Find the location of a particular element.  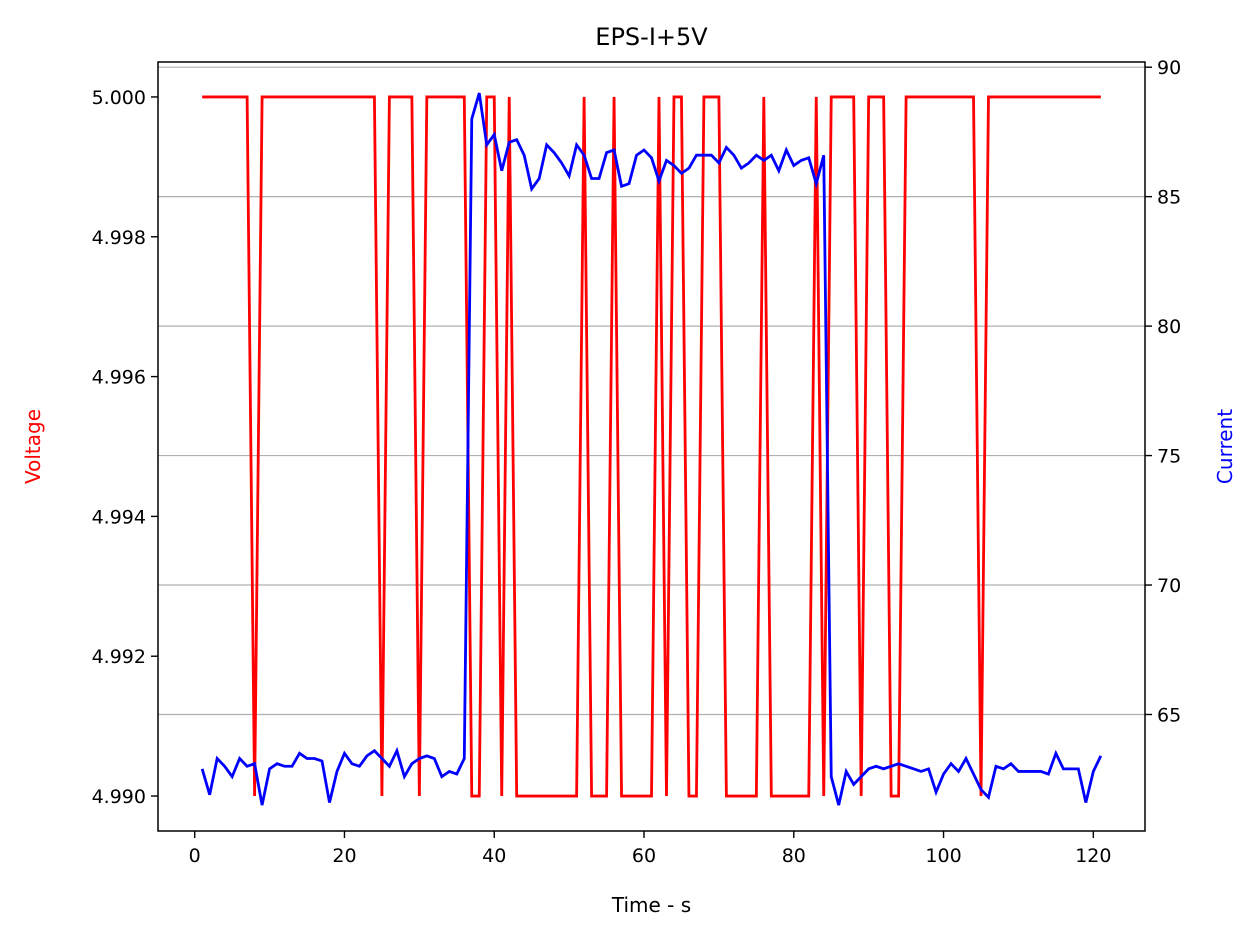

right-y-tick-label-4: 85 is located at coordinates (1169, 198).